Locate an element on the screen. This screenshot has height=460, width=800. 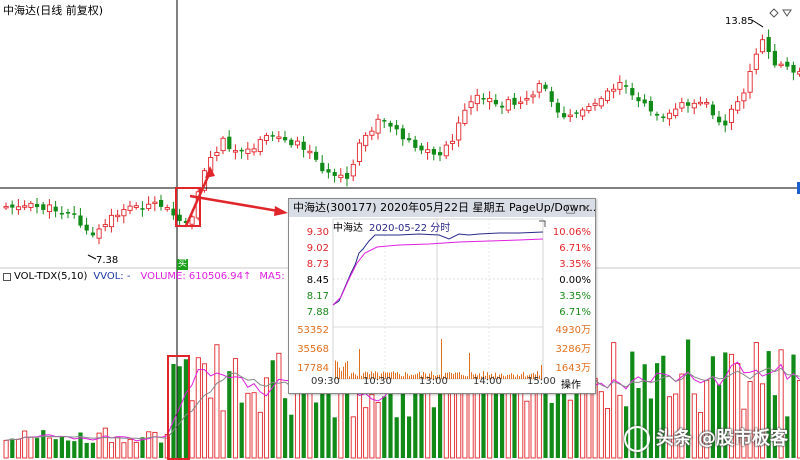
buy-signal-mark: 买 is located at coordinates (182, 264).